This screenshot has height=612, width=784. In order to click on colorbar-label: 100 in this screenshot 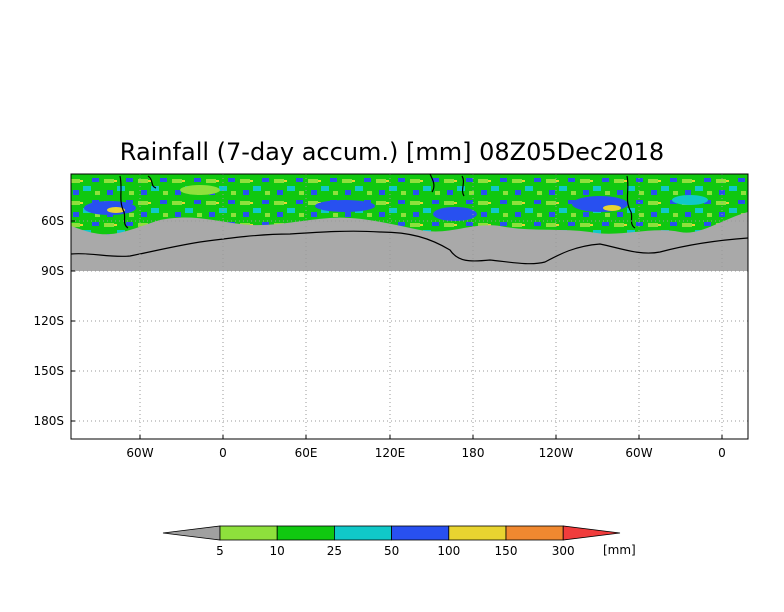, I will do `click(448, 551)`.